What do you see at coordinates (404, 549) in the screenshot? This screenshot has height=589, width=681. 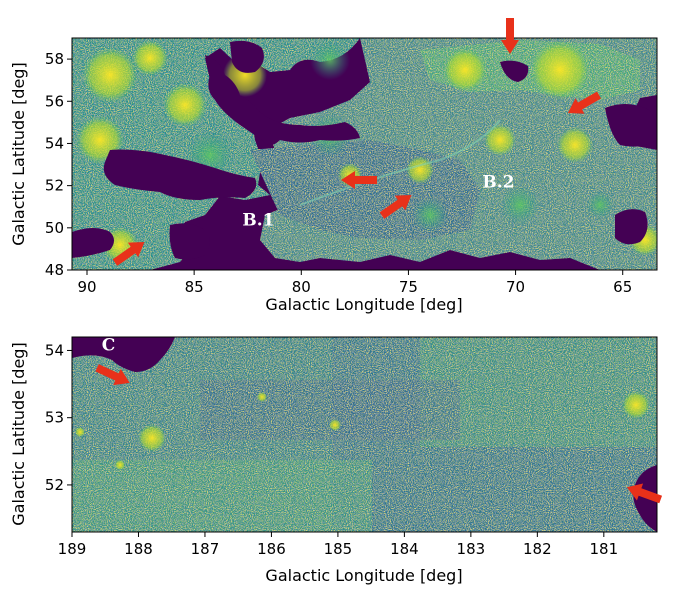 I see `x-tick-label: 184` at bounding box center [404, 549].